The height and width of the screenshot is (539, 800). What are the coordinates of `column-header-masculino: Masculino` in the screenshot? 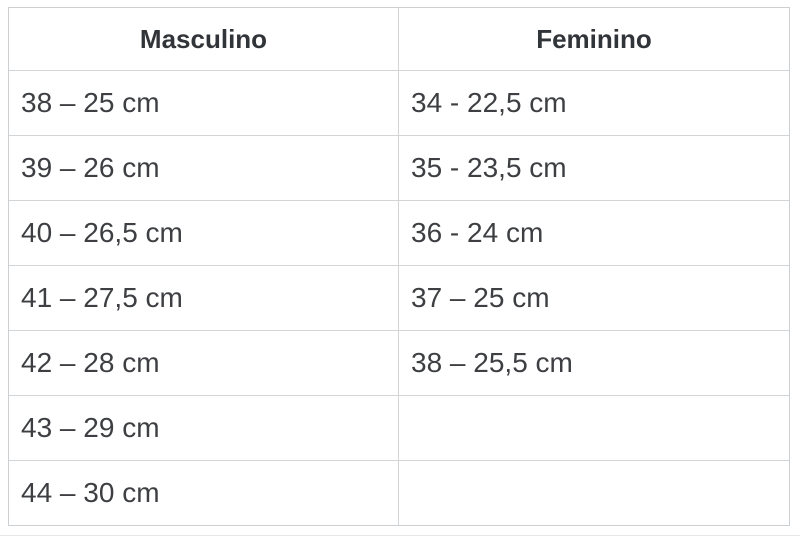 It's located at (204, 39).